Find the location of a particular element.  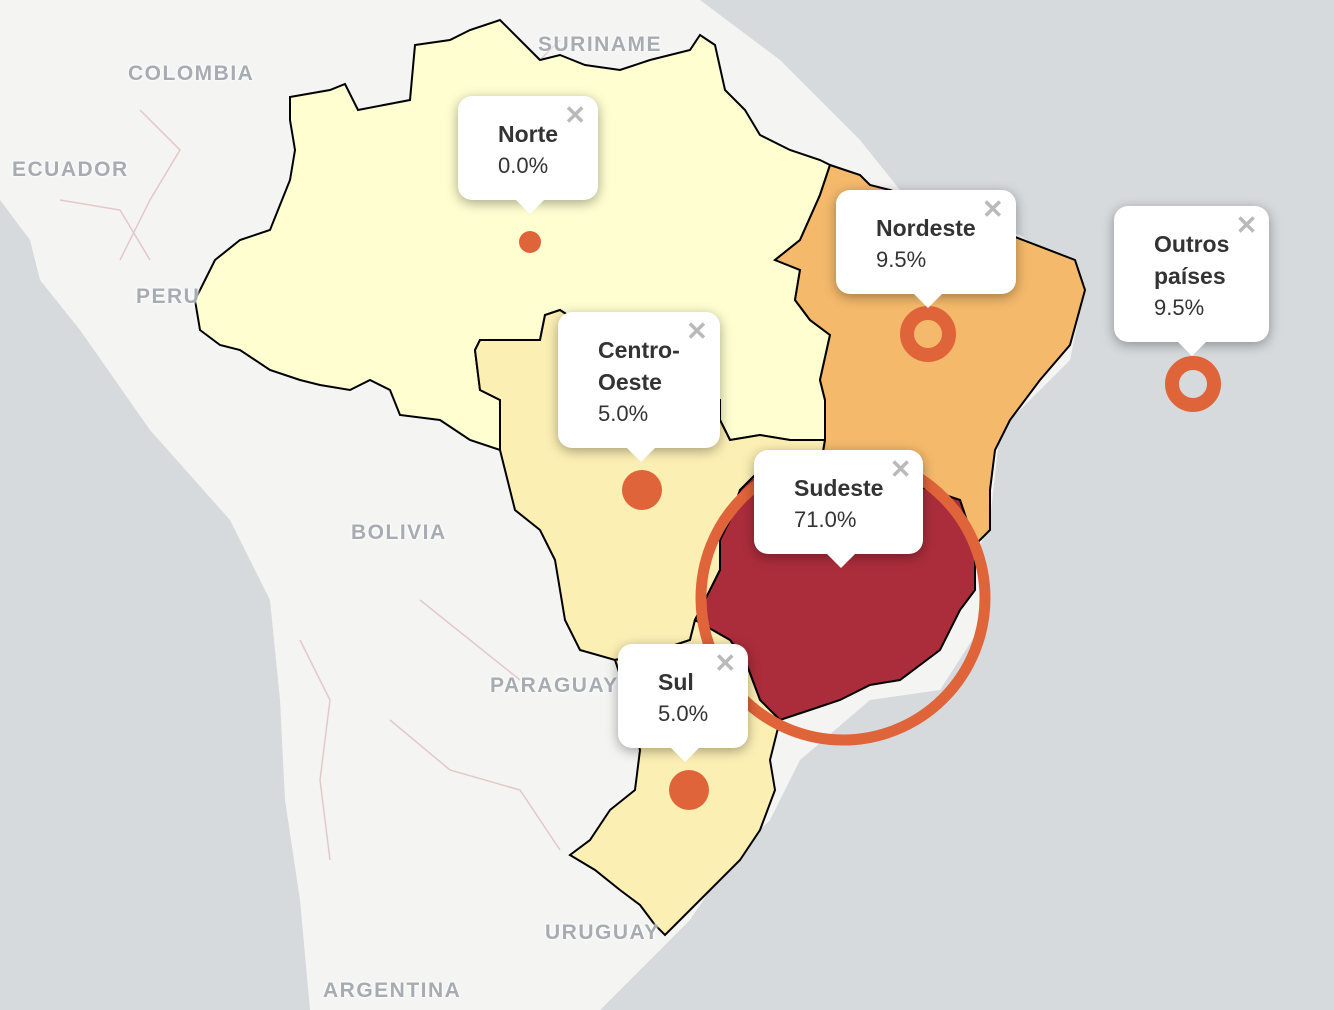

country-label-bolivia: BOLIVIA is located at coordinates (399, 532).